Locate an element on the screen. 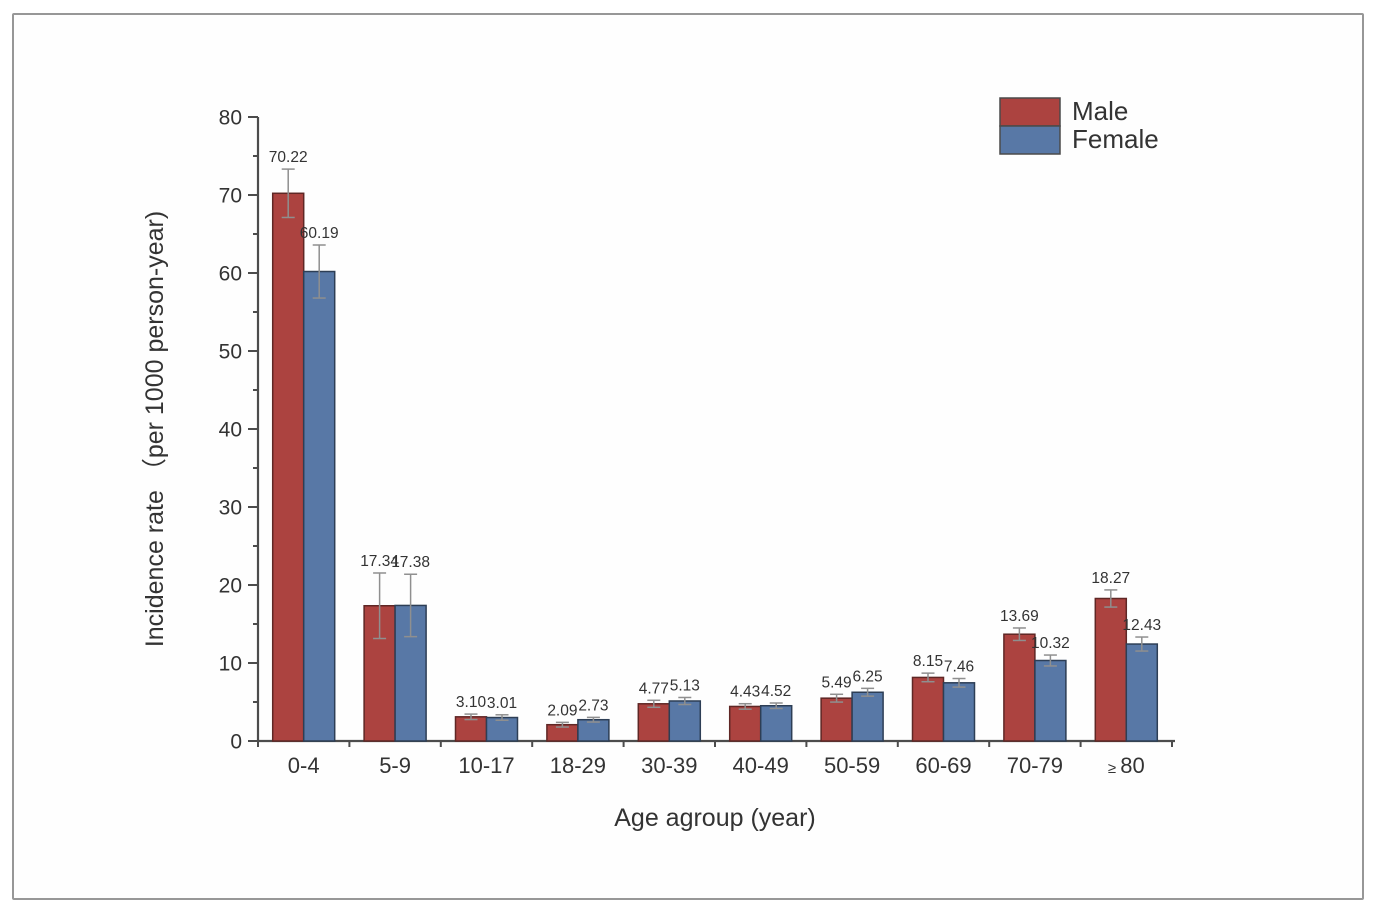  value-label: 2.73 is located at coordinates (593, 705).